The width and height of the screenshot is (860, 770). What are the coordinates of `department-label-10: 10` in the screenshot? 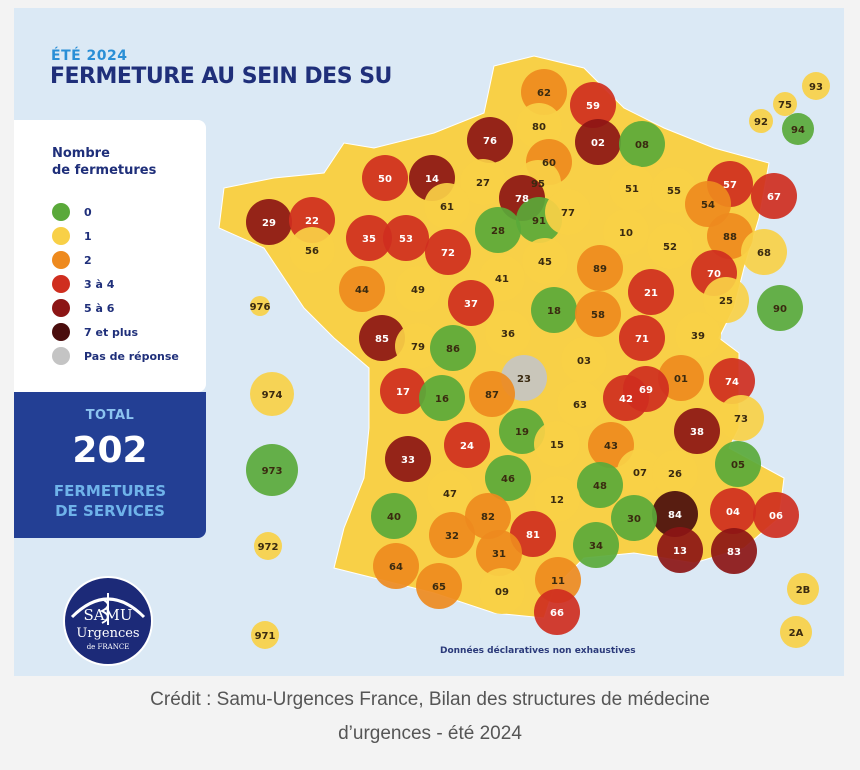 It's located at (626, 233).